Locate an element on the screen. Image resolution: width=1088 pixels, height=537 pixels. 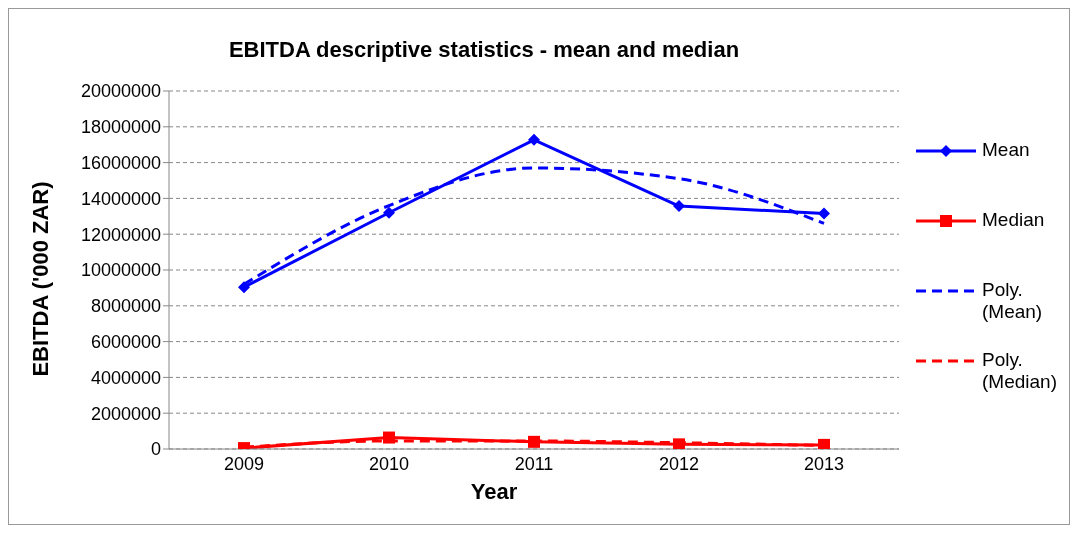
y-tick-label: 14000000 is located at coordinates (120, 198).